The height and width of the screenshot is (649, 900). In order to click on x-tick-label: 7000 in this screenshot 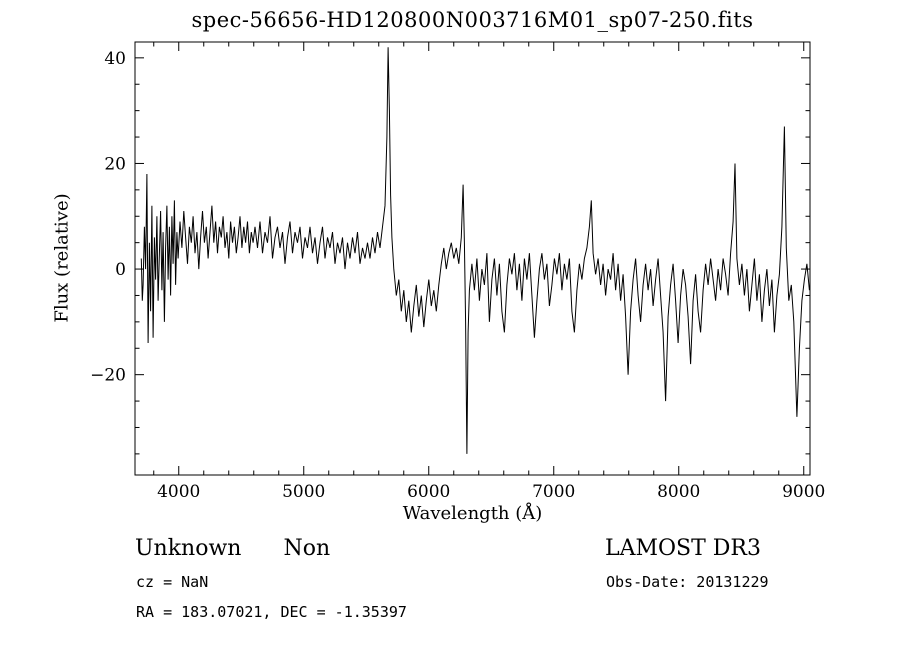, I will do `click(553, 492)`.